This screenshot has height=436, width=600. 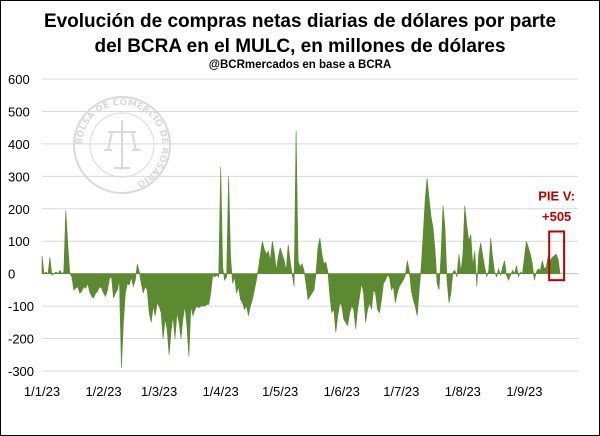 I want to click on x-tick-label: 1/6/23, so click(x=342, y=391).